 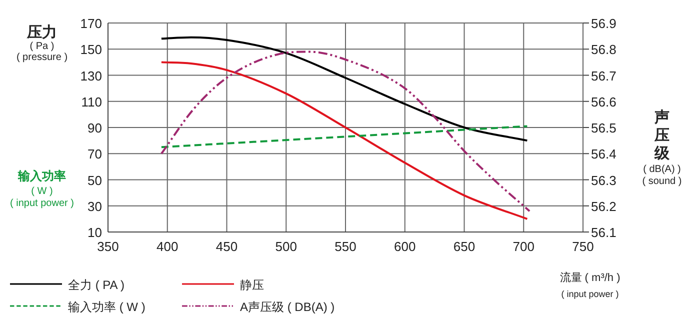 I want to click on legend-label: A声压级 ( DB(A) ), so click(x=287, y=307).